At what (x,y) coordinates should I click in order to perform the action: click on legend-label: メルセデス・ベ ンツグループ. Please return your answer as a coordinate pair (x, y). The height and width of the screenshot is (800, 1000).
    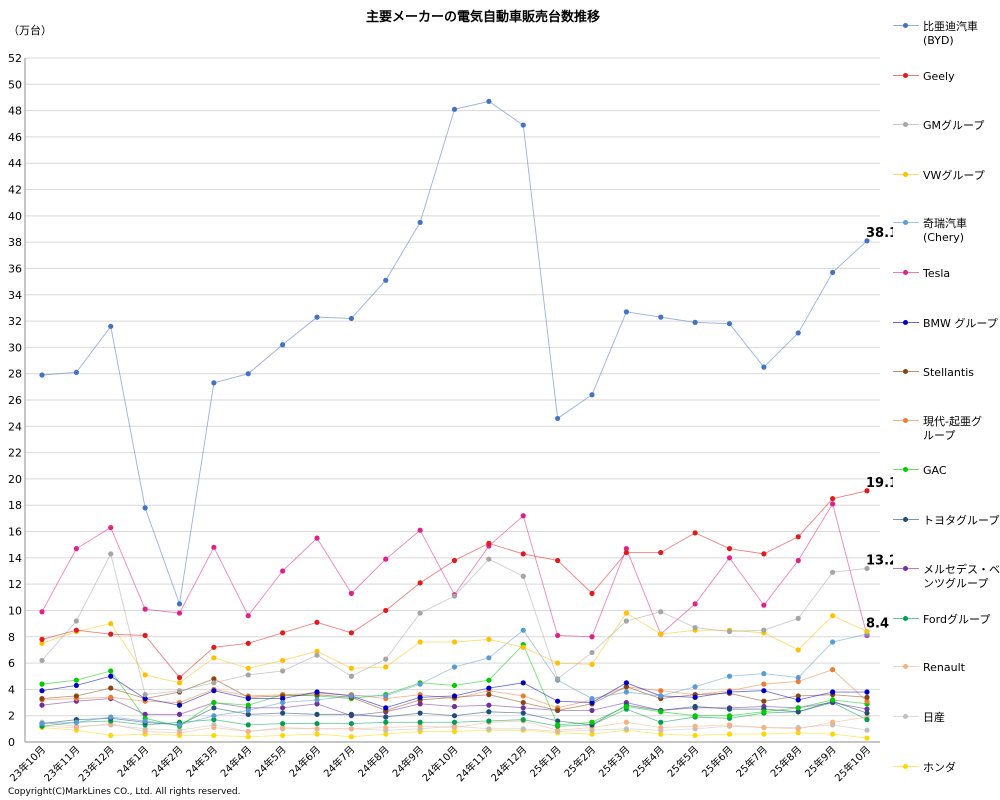
    Looking at the image, I should click on (961, 576).